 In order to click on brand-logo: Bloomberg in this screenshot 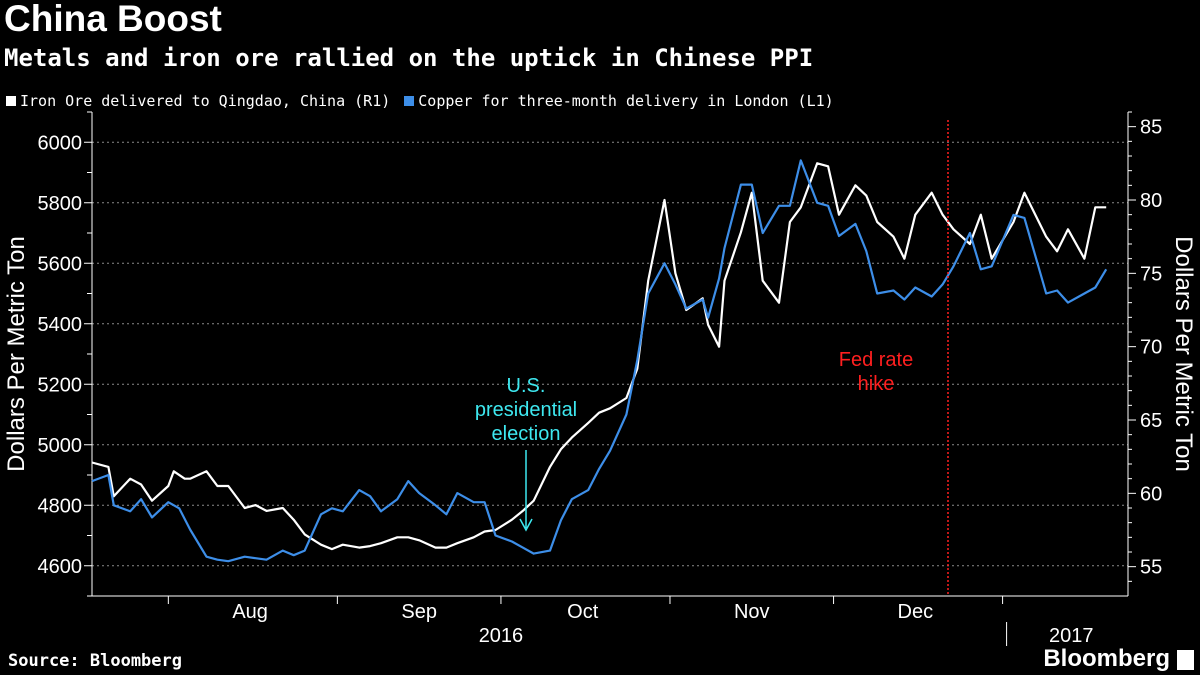, I will do `click(1106, 658)`.